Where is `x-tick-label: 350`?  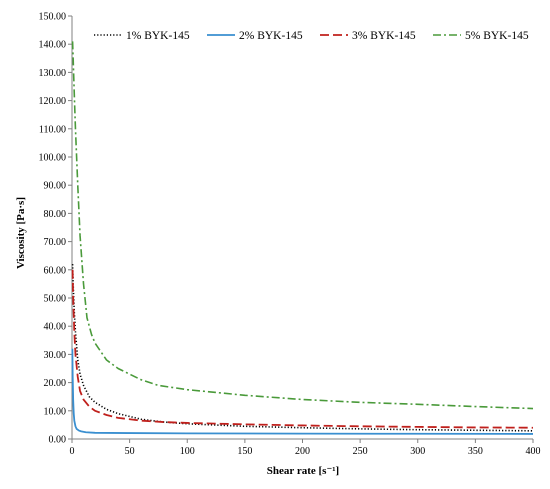 x-tick-label: 350 is located at coordinates (475, 451).